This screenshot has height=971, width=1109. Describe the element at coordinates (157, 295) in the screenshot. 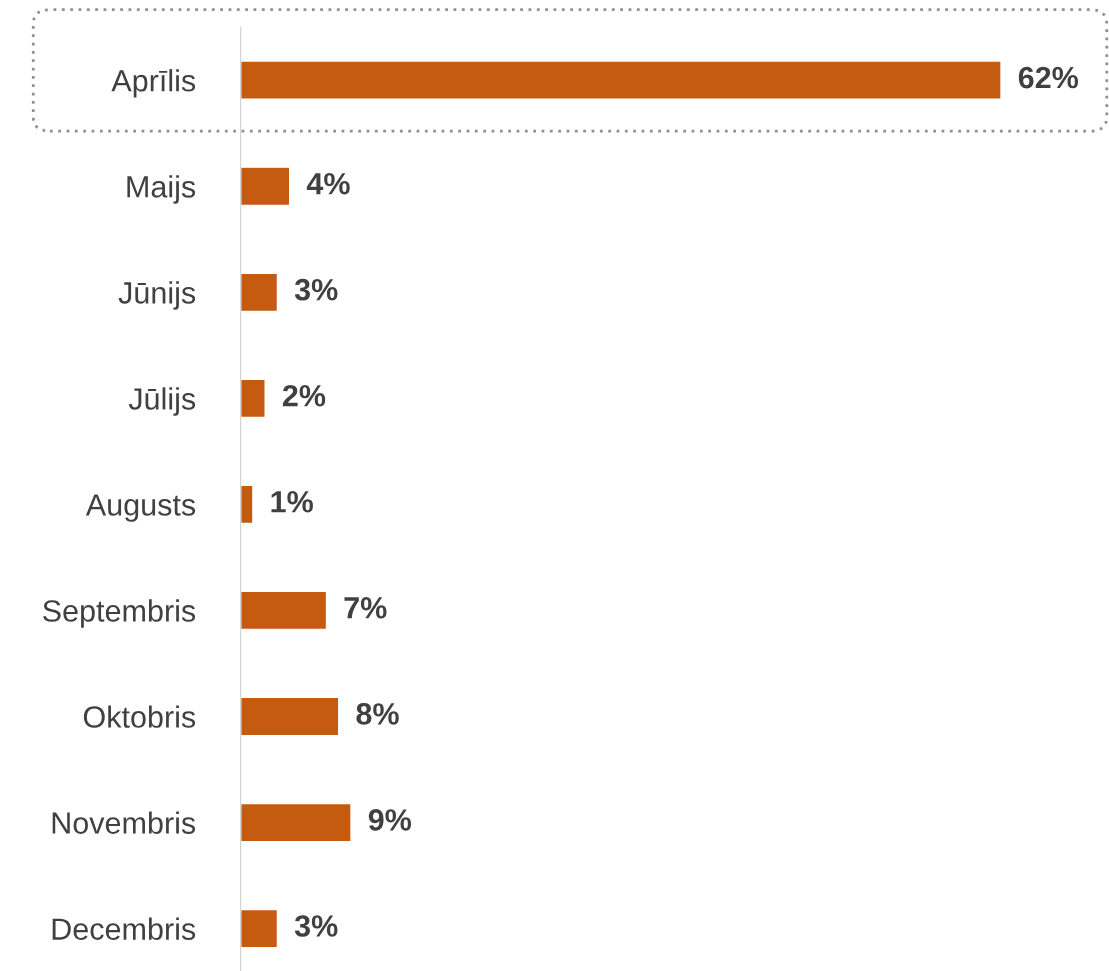

I see `y-tick-label: Jūnijs` at that location.